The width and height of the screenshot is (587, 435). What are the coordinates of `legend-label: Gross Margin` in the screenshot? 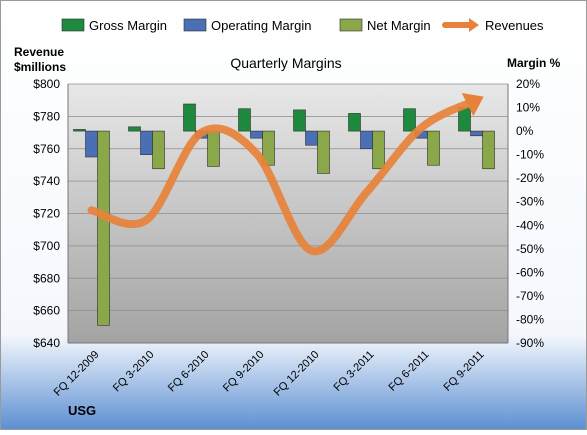 It's located at (128, 25).